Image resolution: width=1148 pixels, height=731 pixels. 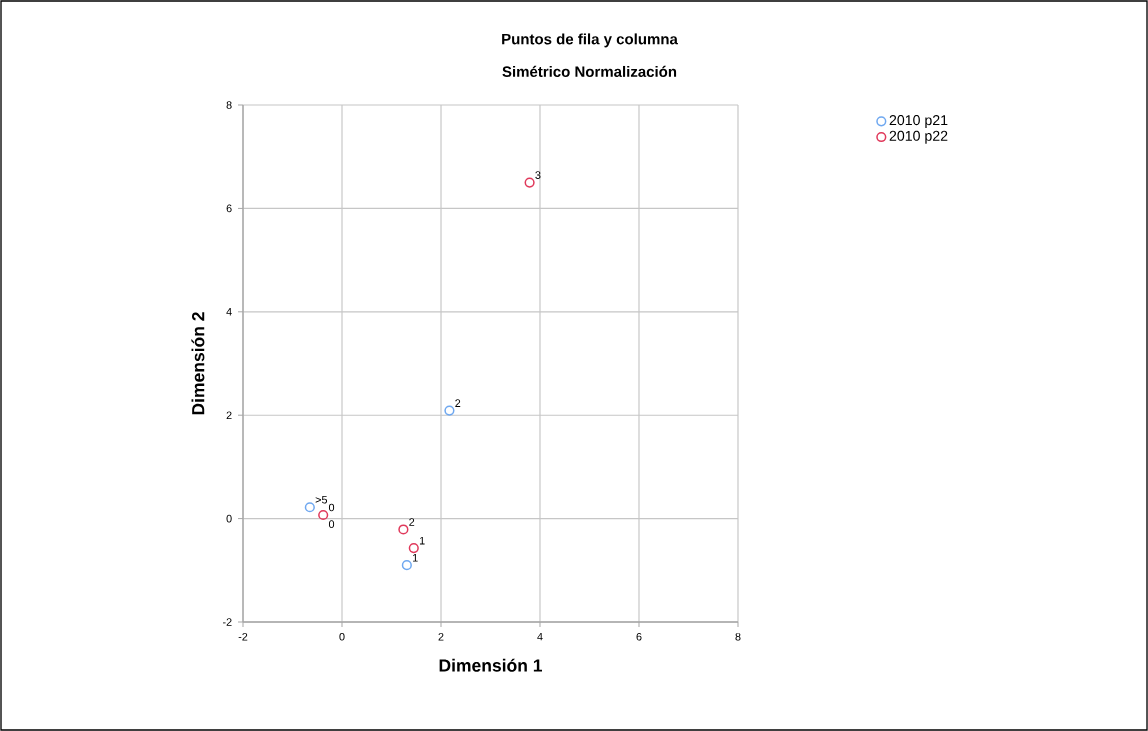 I want to click on annotation: 3, so click(x=538, y=175).